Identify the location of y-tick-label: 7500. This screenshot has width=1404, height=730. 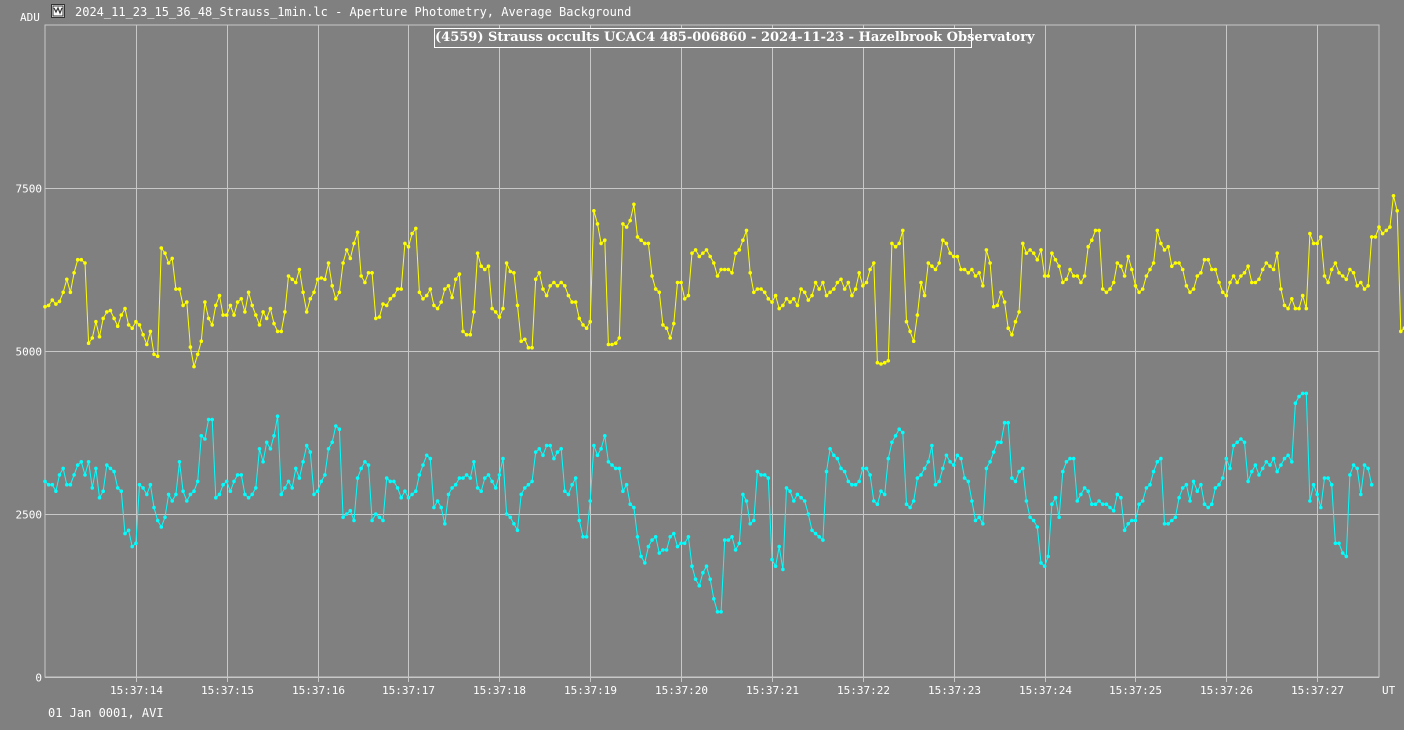
(29, 189).